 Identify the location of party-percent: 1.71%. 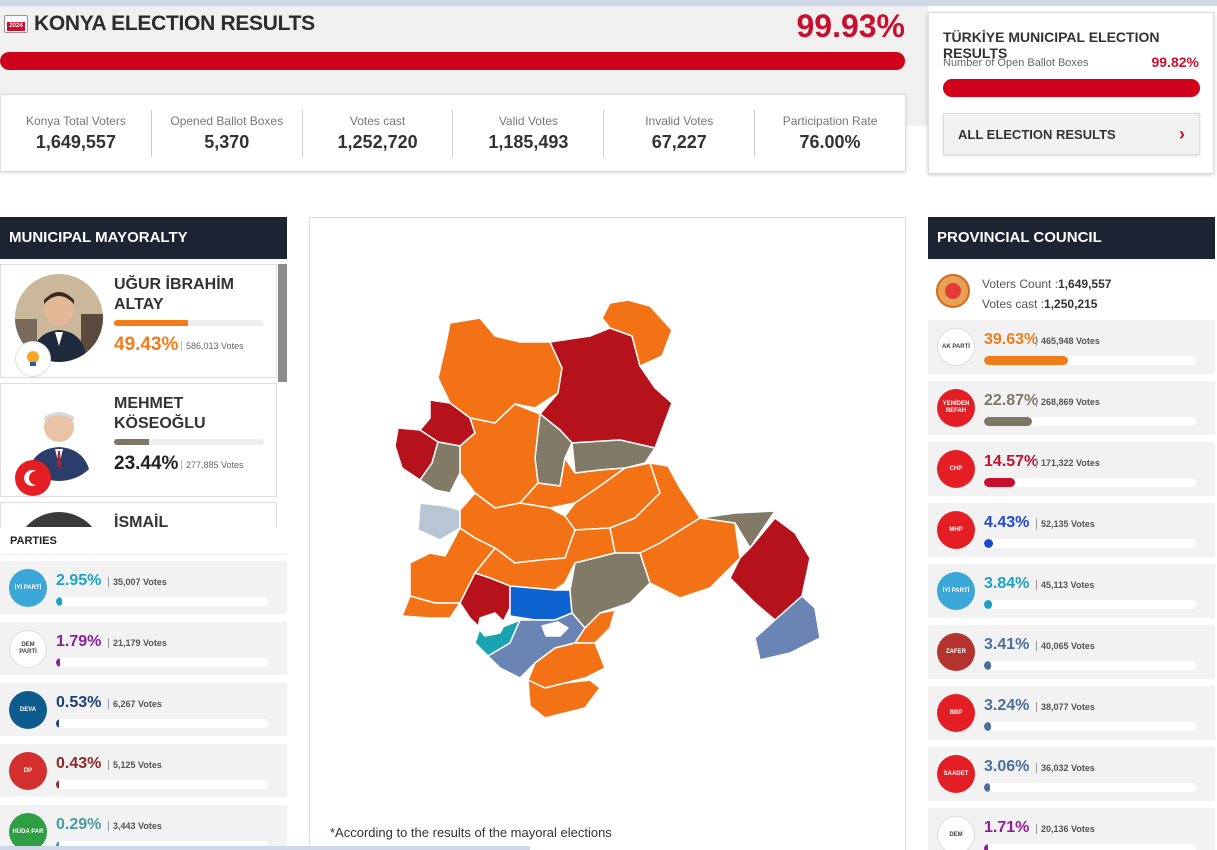
(1007, 827).